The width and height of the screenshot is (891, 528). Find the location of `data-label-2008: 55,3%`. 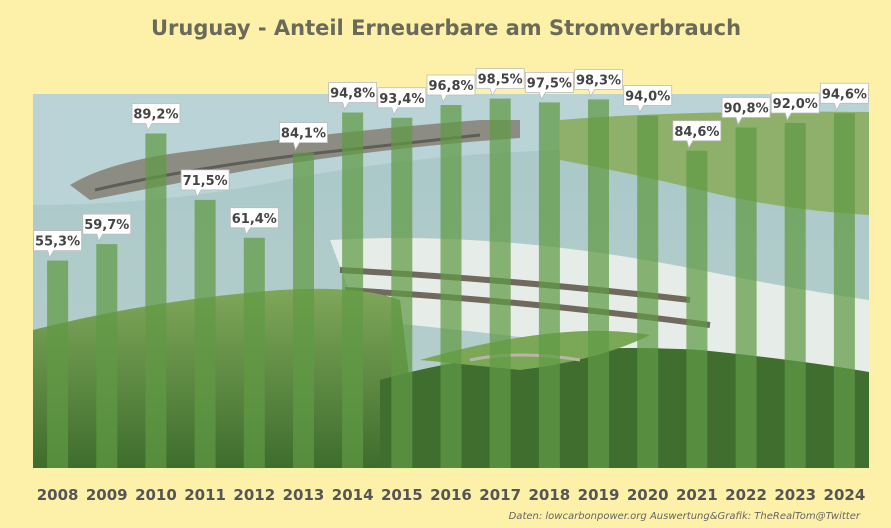

data-label-2008: 55,3% is located at coordinates (57, 244).